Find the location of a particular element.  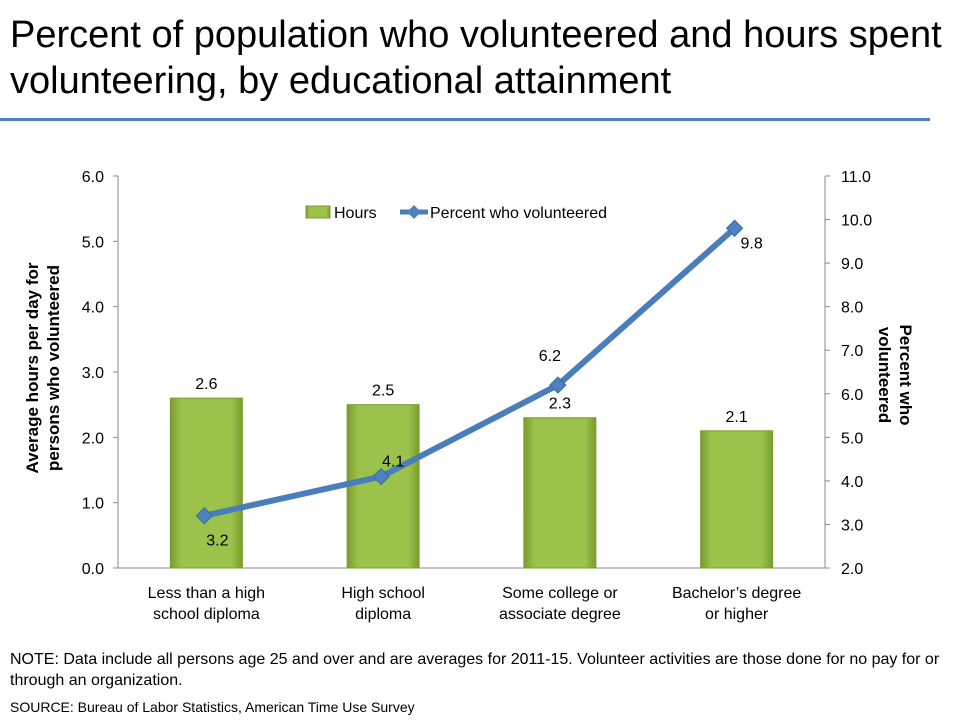

category-label: school diploma is located at coordinates (206, 614).